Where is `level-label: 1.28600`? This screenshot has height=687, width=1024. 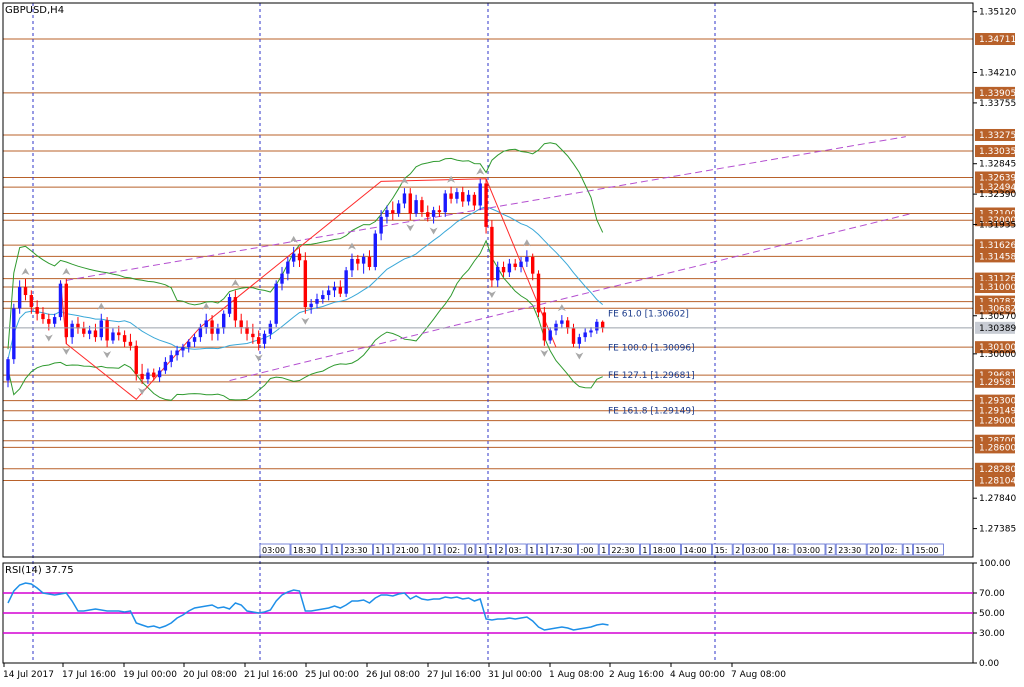 level-label: 1.28600 is located at coordinates (997, 448).